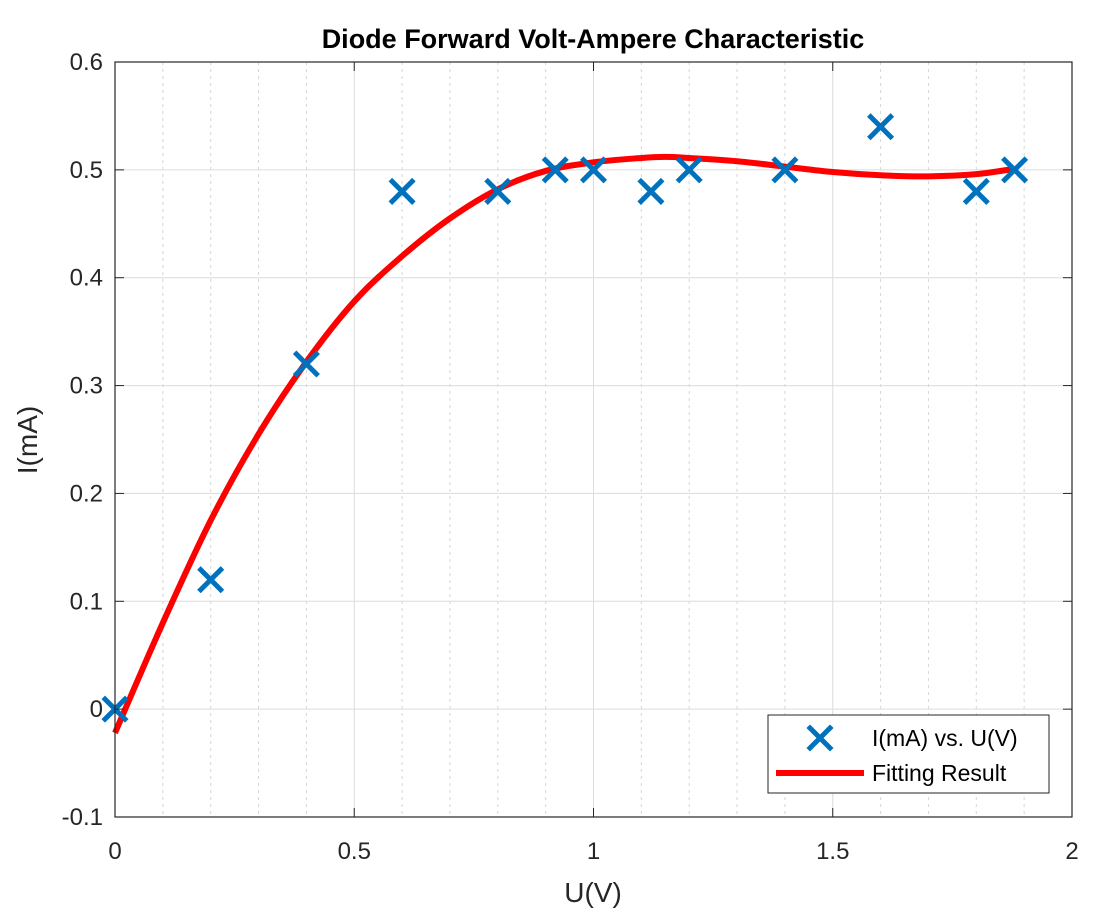 Image resolution: width=1103 pixels, height=917 pixels. I want to click on legend-box, so click(908, 754).